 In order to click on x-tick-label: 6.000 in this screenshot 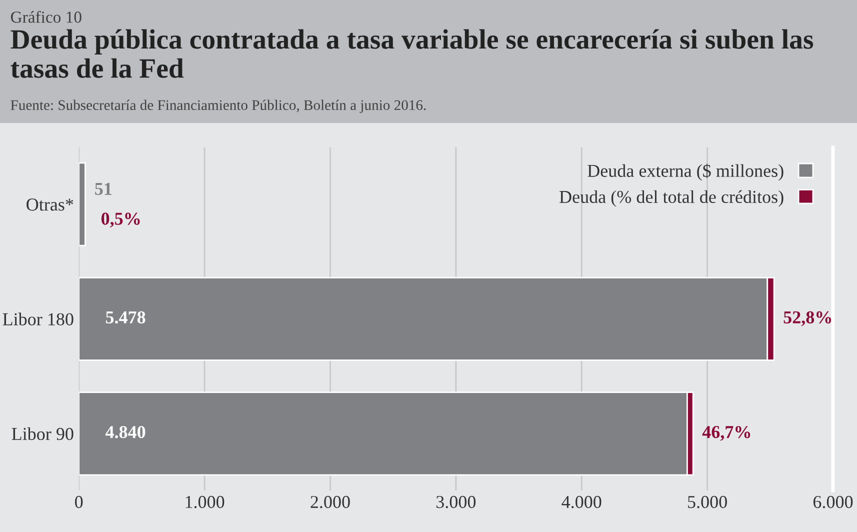, I will do `click(833, 502)`.